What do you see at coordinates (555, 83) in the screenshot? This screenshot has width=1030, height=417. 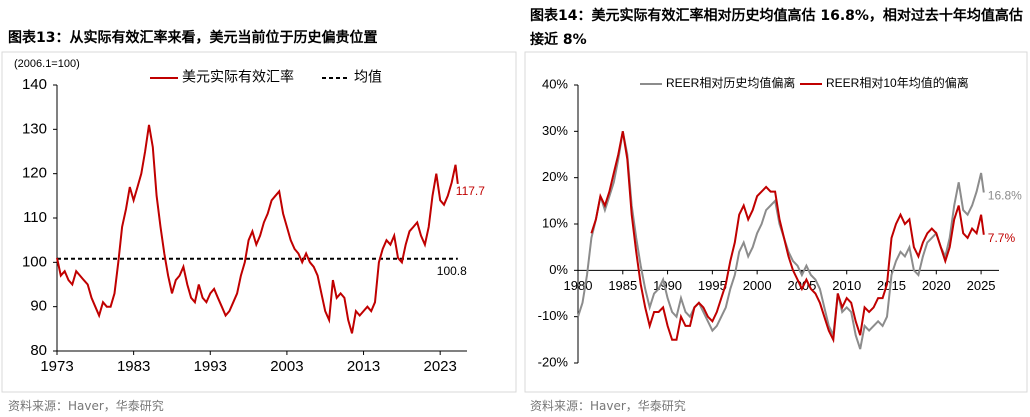 I see `y-tick-label: 40%` at bounding box center [555, 83].